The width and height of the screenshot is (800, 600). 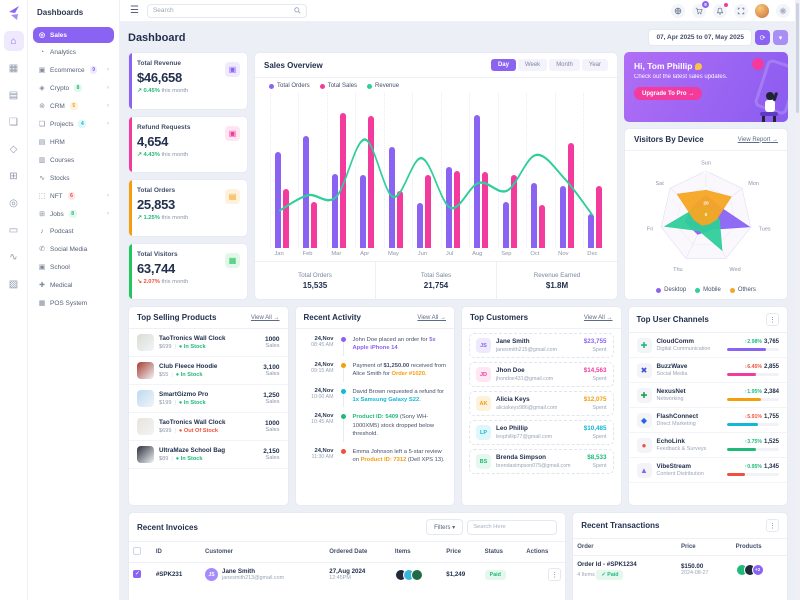 What do you see at coordinates (783, 10) in the screenshot?
I see `settings-icon` at bounding box center [783, 10].